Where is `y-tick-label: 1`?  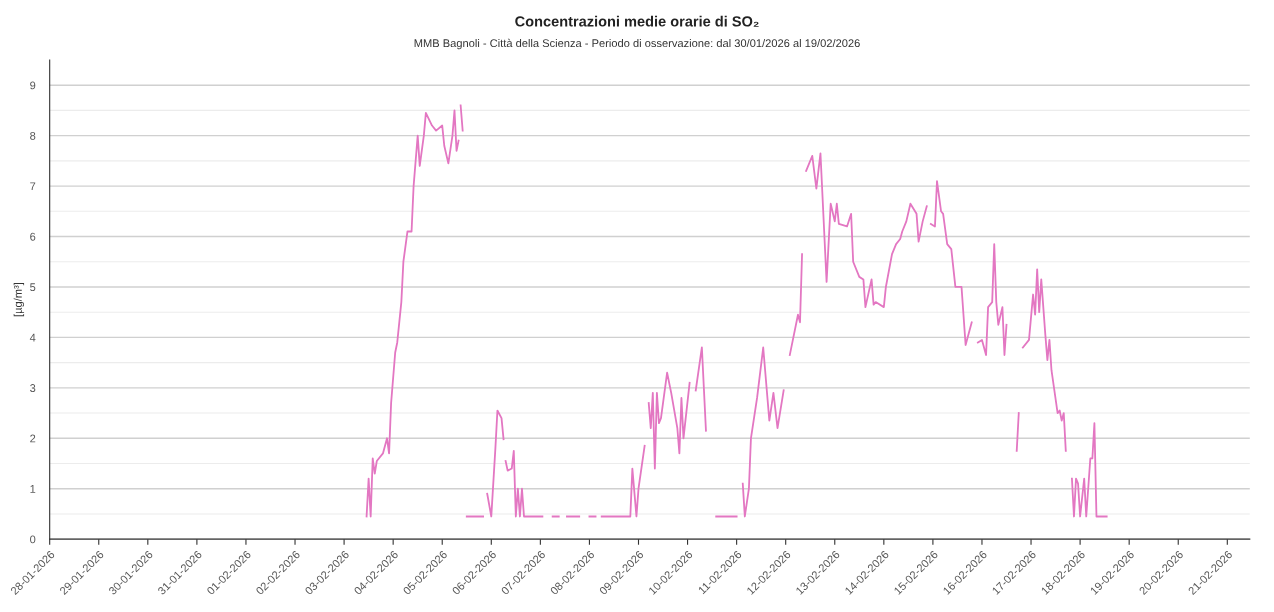 y-tick-label: 1 is located at coordinates (33, 489).